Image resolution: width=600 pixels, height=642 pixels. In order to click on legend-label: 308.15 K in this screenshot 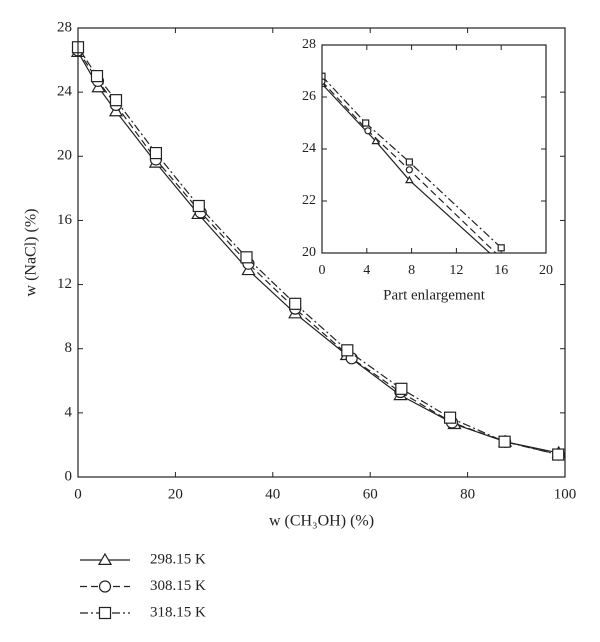, I will do `click(178, 586)`.